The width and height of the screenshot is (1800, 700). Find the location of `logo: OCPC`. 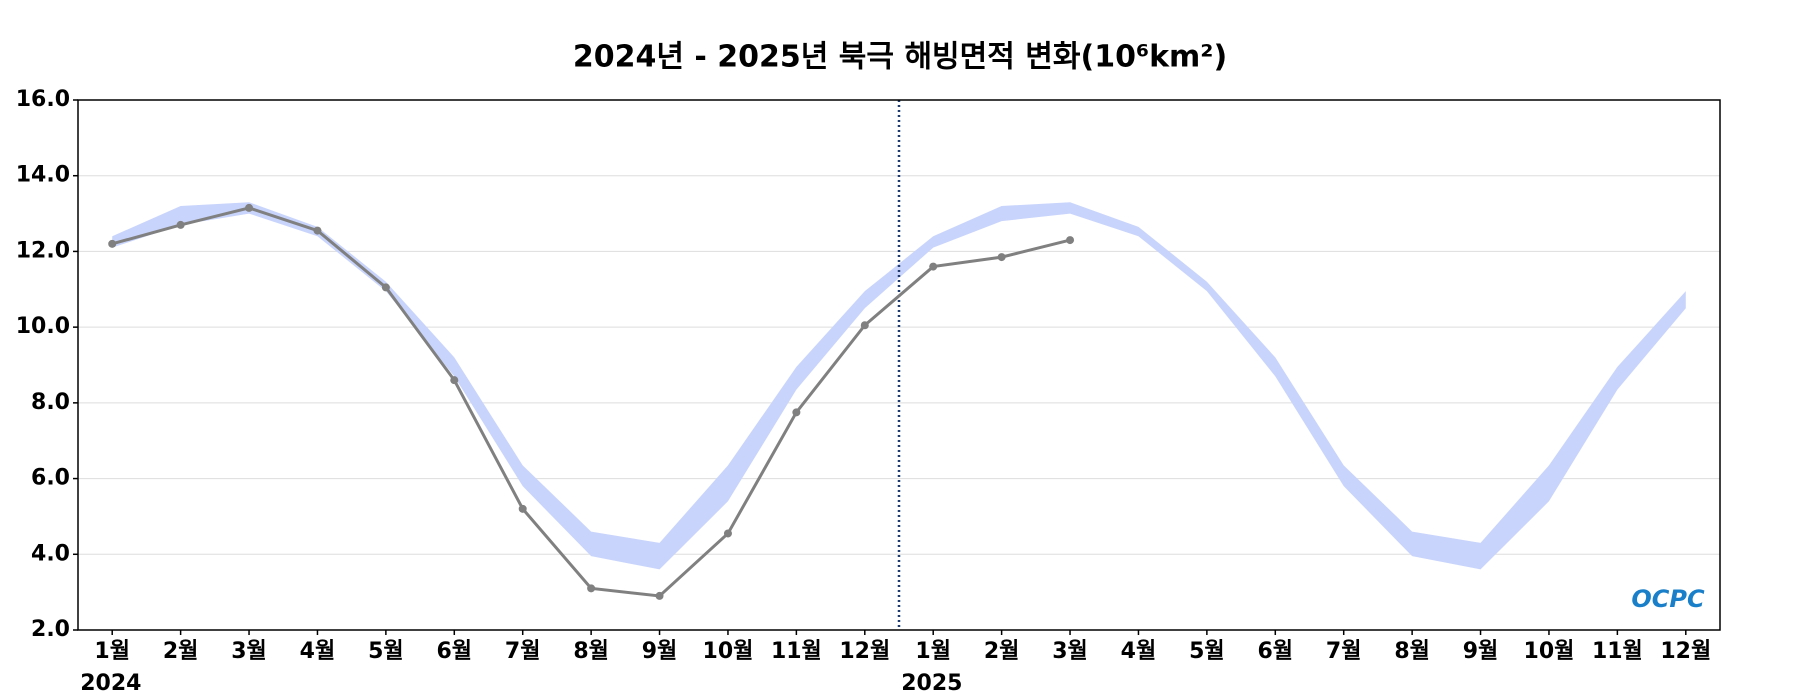

logo: OCPC is located at coordinates (1668, 599).